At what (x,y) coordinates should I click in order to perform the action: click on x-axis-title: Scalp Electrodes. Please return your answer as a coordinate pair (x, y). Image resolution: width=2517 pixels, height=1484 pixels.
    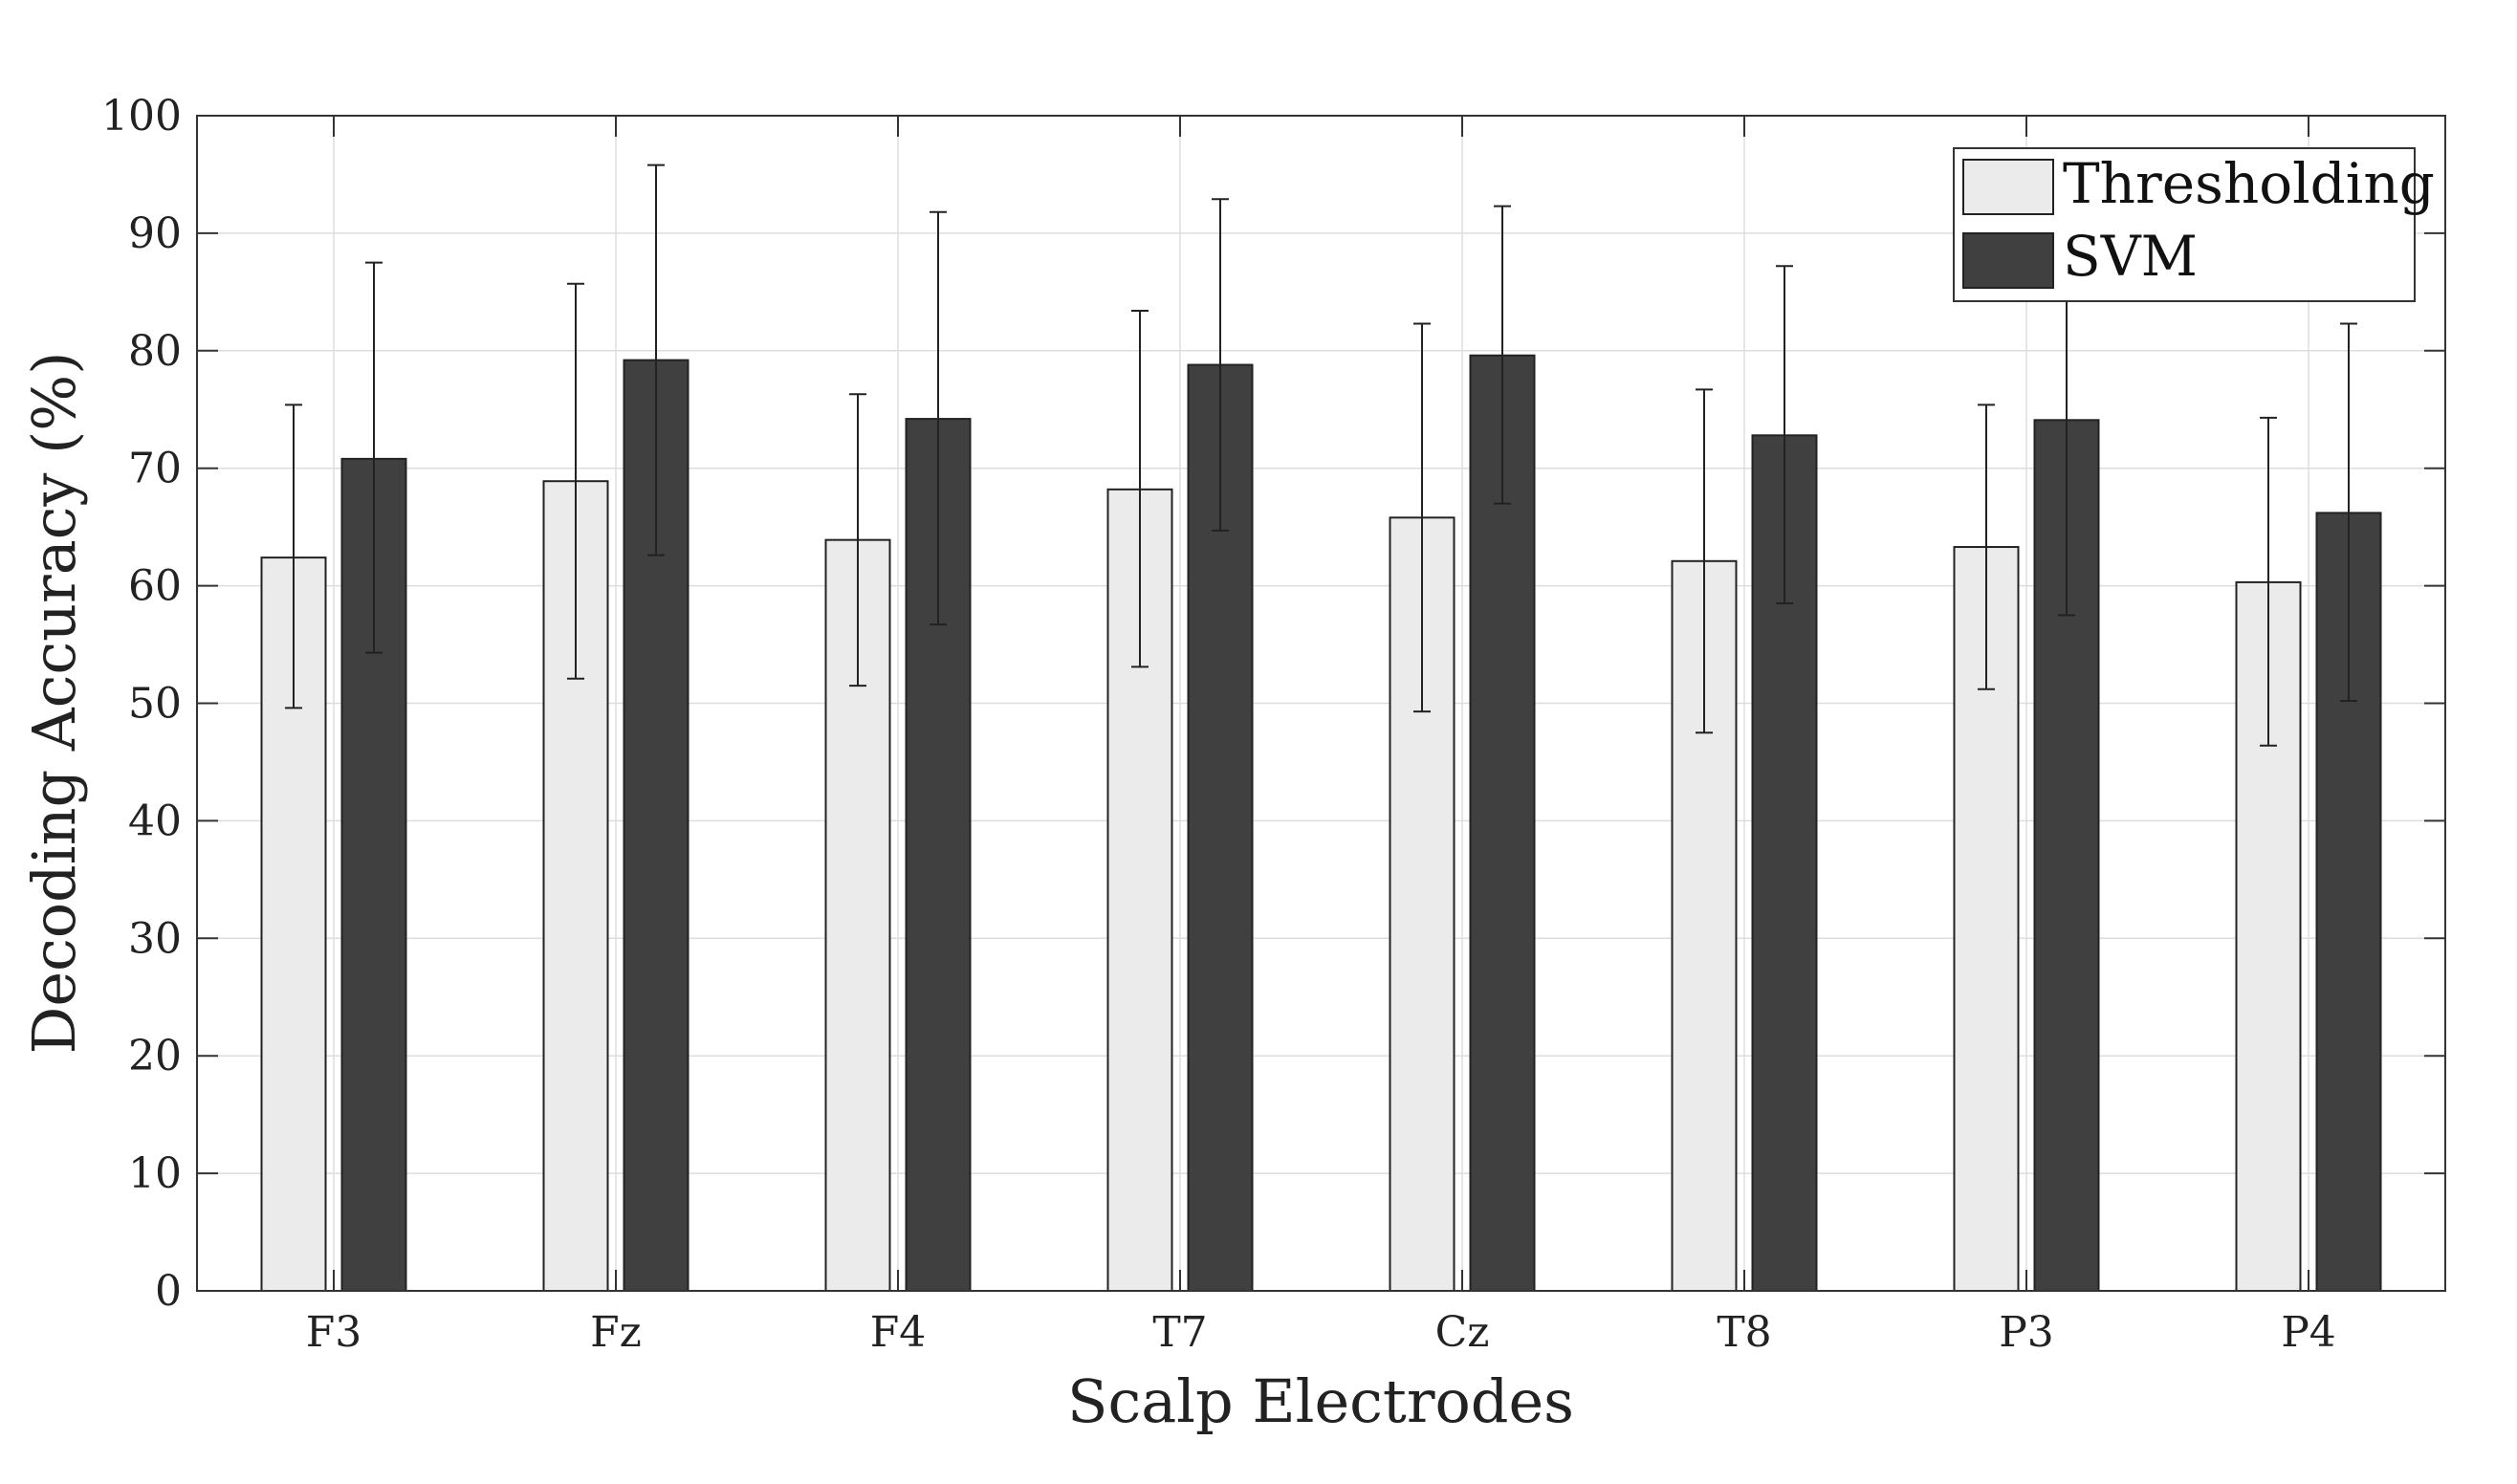
    Looking at the image, I should click on (1320, 1401).